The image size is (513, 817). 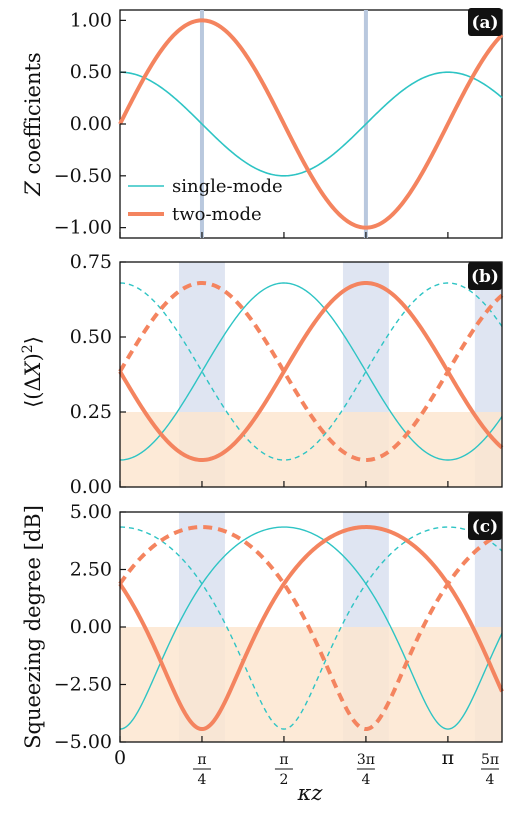 What do you see at coordinates (32, 372) in the screenshot?
I see `panel-b-ylabel: ⟨(ΔX)2⟩` at bounding box center [32, 372].